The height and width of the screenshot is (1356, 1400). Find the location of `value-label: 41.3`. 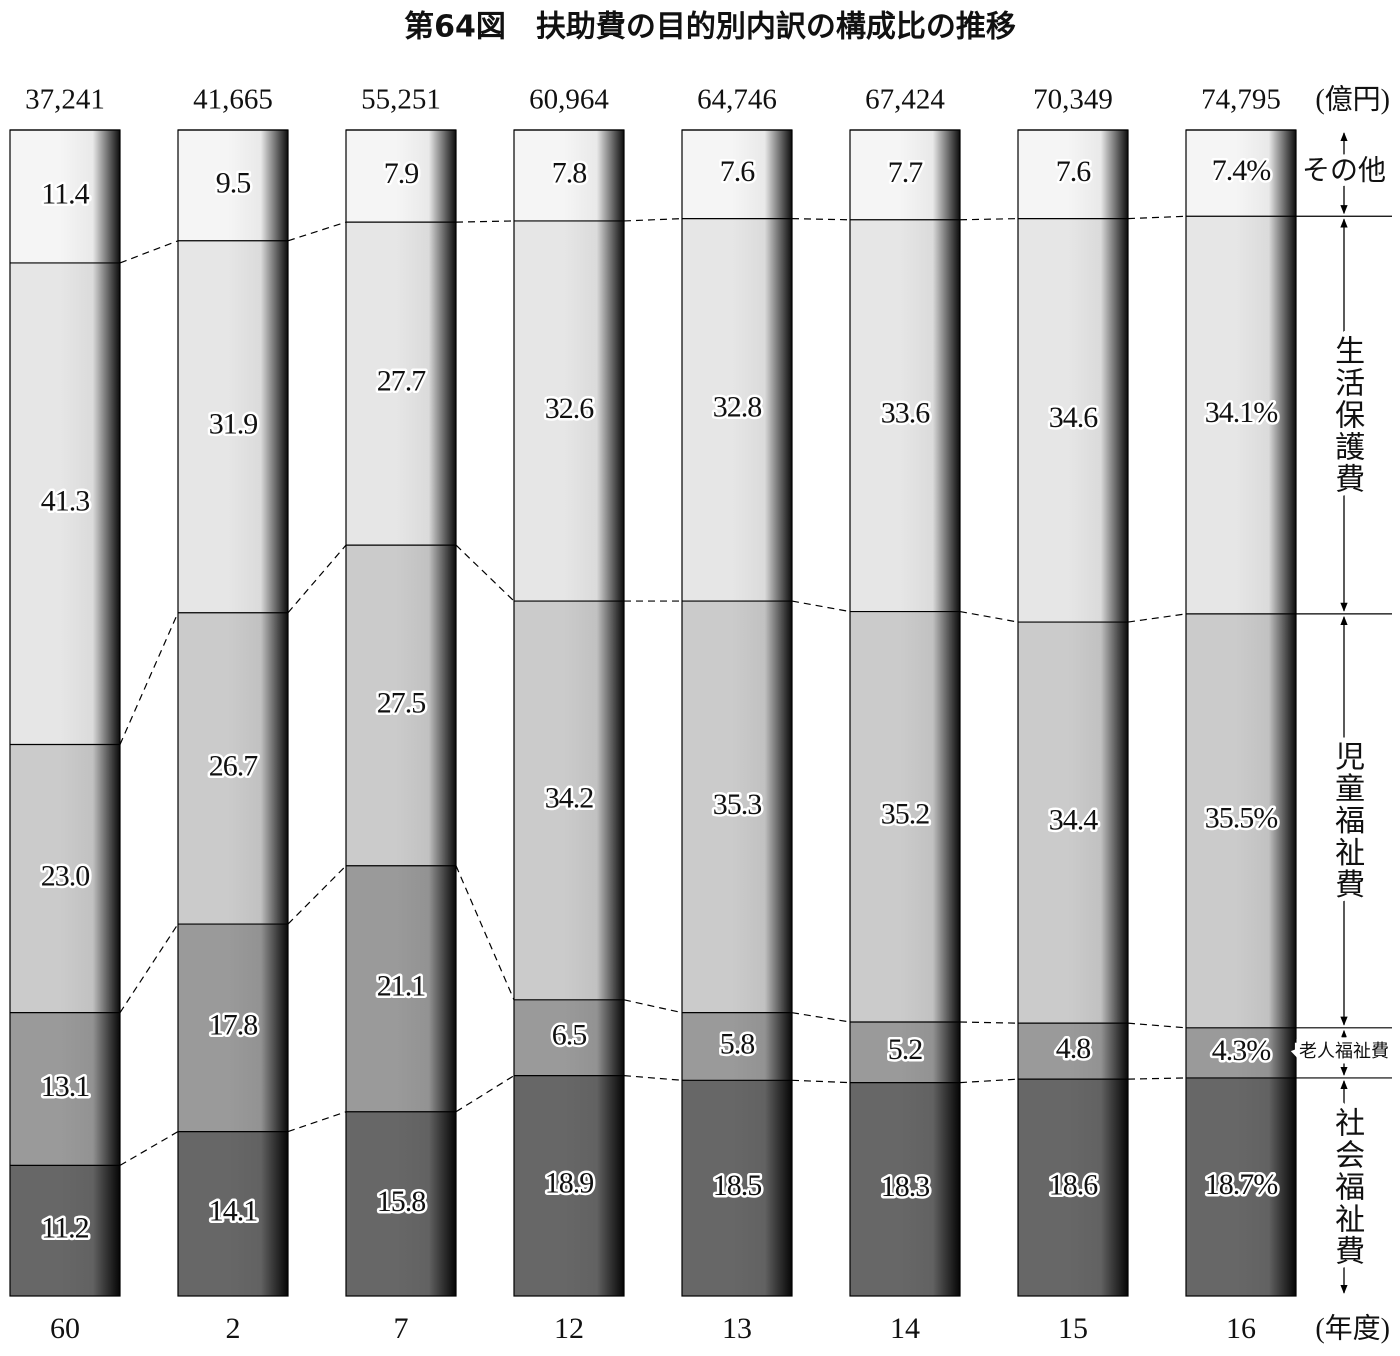

value-label: 41.3 is located at coordinates (65, 501).